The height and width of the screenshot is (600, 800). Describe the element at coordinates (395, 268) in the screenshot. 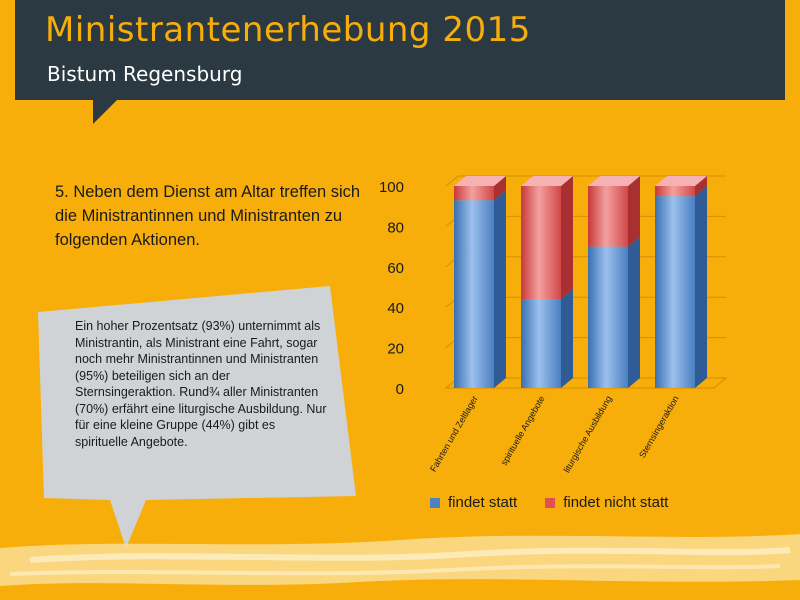

I see `y-tick-label: 60` at that location.